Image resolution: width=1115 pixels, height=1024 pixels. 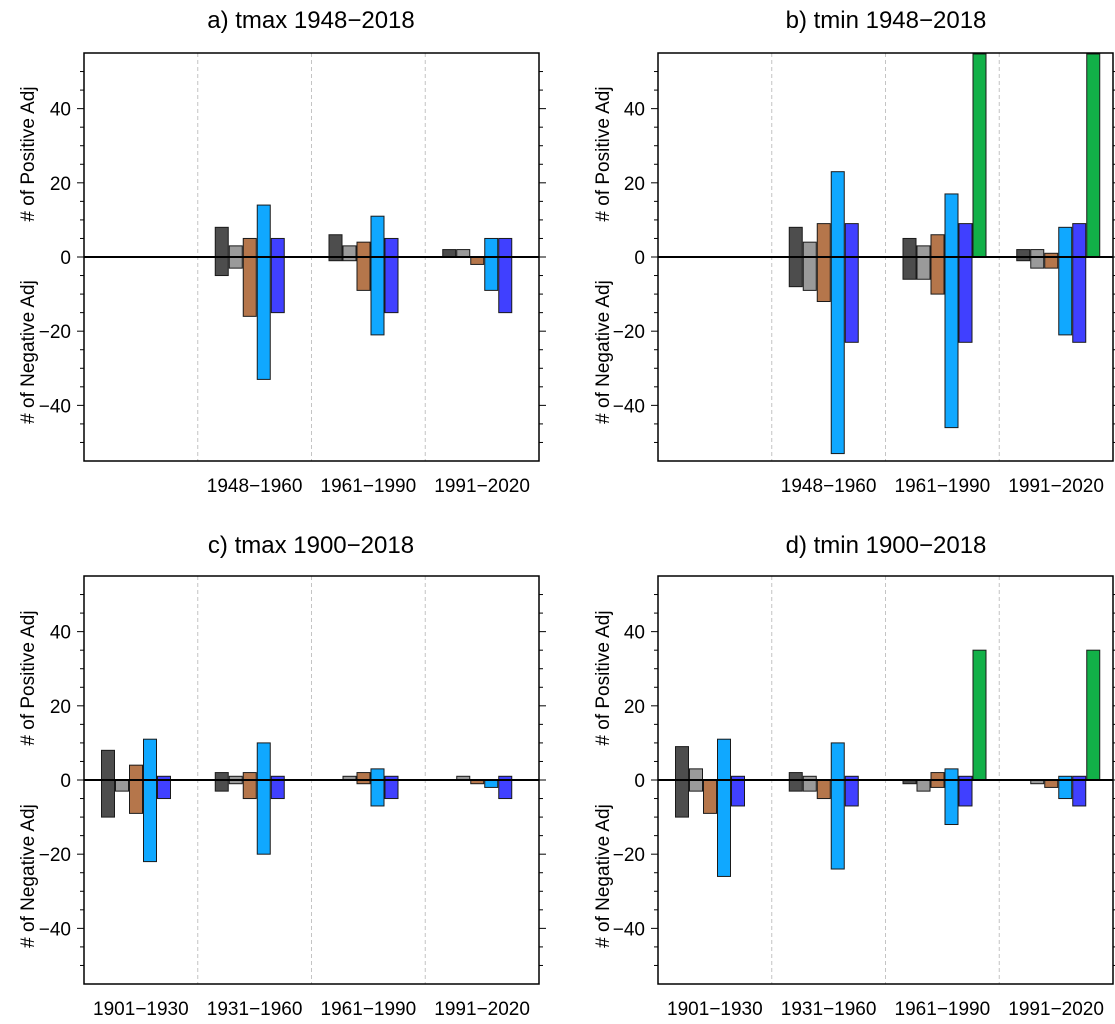 What do you see at coordinates (60, 184) in the screenshot?
I see `panel-a-ytick-label: 20` at bounding box center [60, 184].